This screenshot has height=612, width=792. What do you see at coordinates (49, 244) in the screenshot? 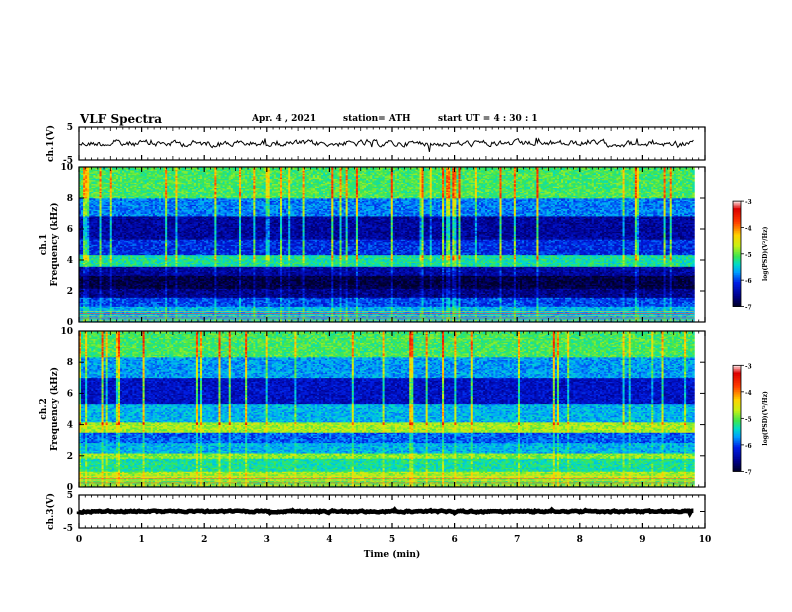
I see `ch1-spectrogram-ylabel: ch.1Frequency (kHz)` at bounding box center [49, 244].